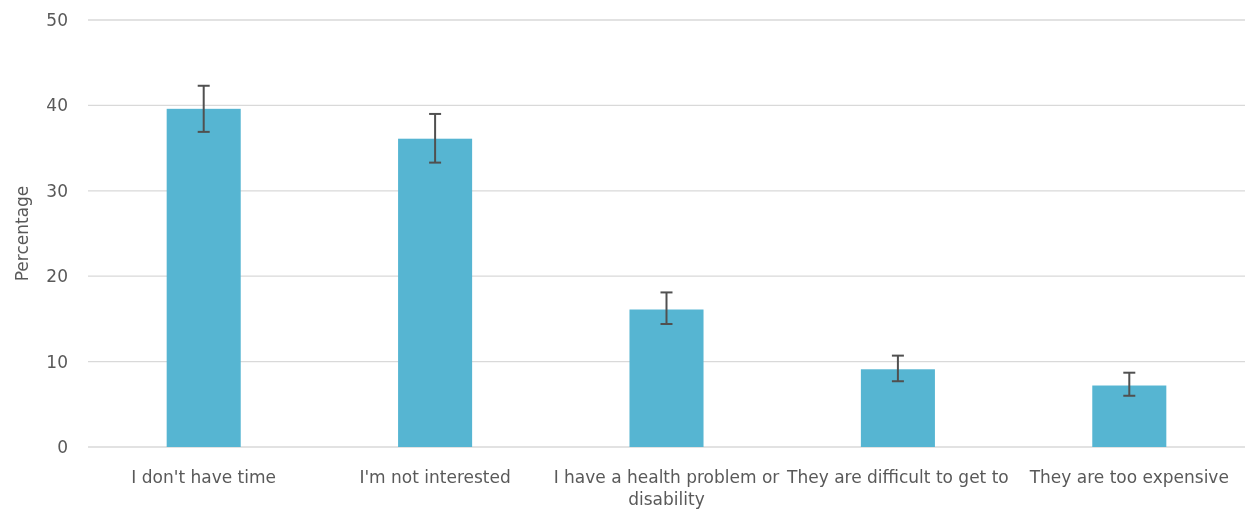  I want to click on y-axis-title: Percentage, so click(22, 233).